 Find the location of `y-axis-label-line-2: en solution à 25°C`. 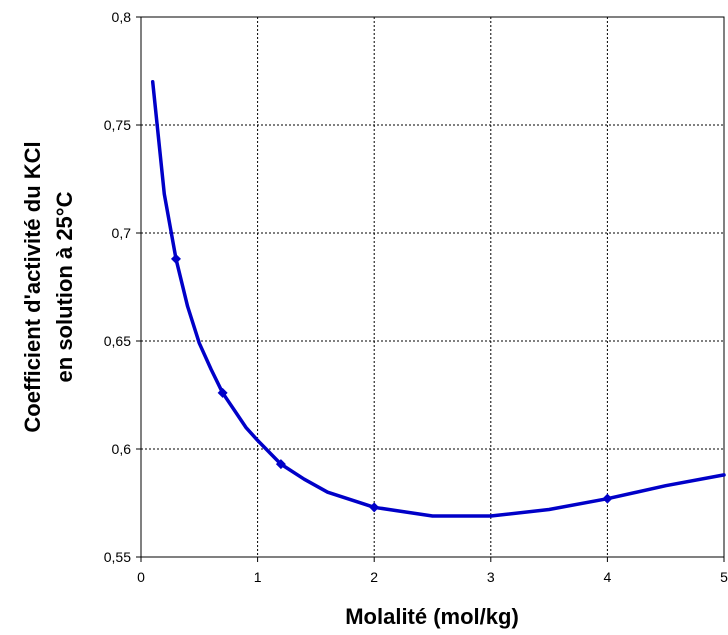

y-axis-label-line-2: en solution à 25°C is located at coordinates (64, 286).